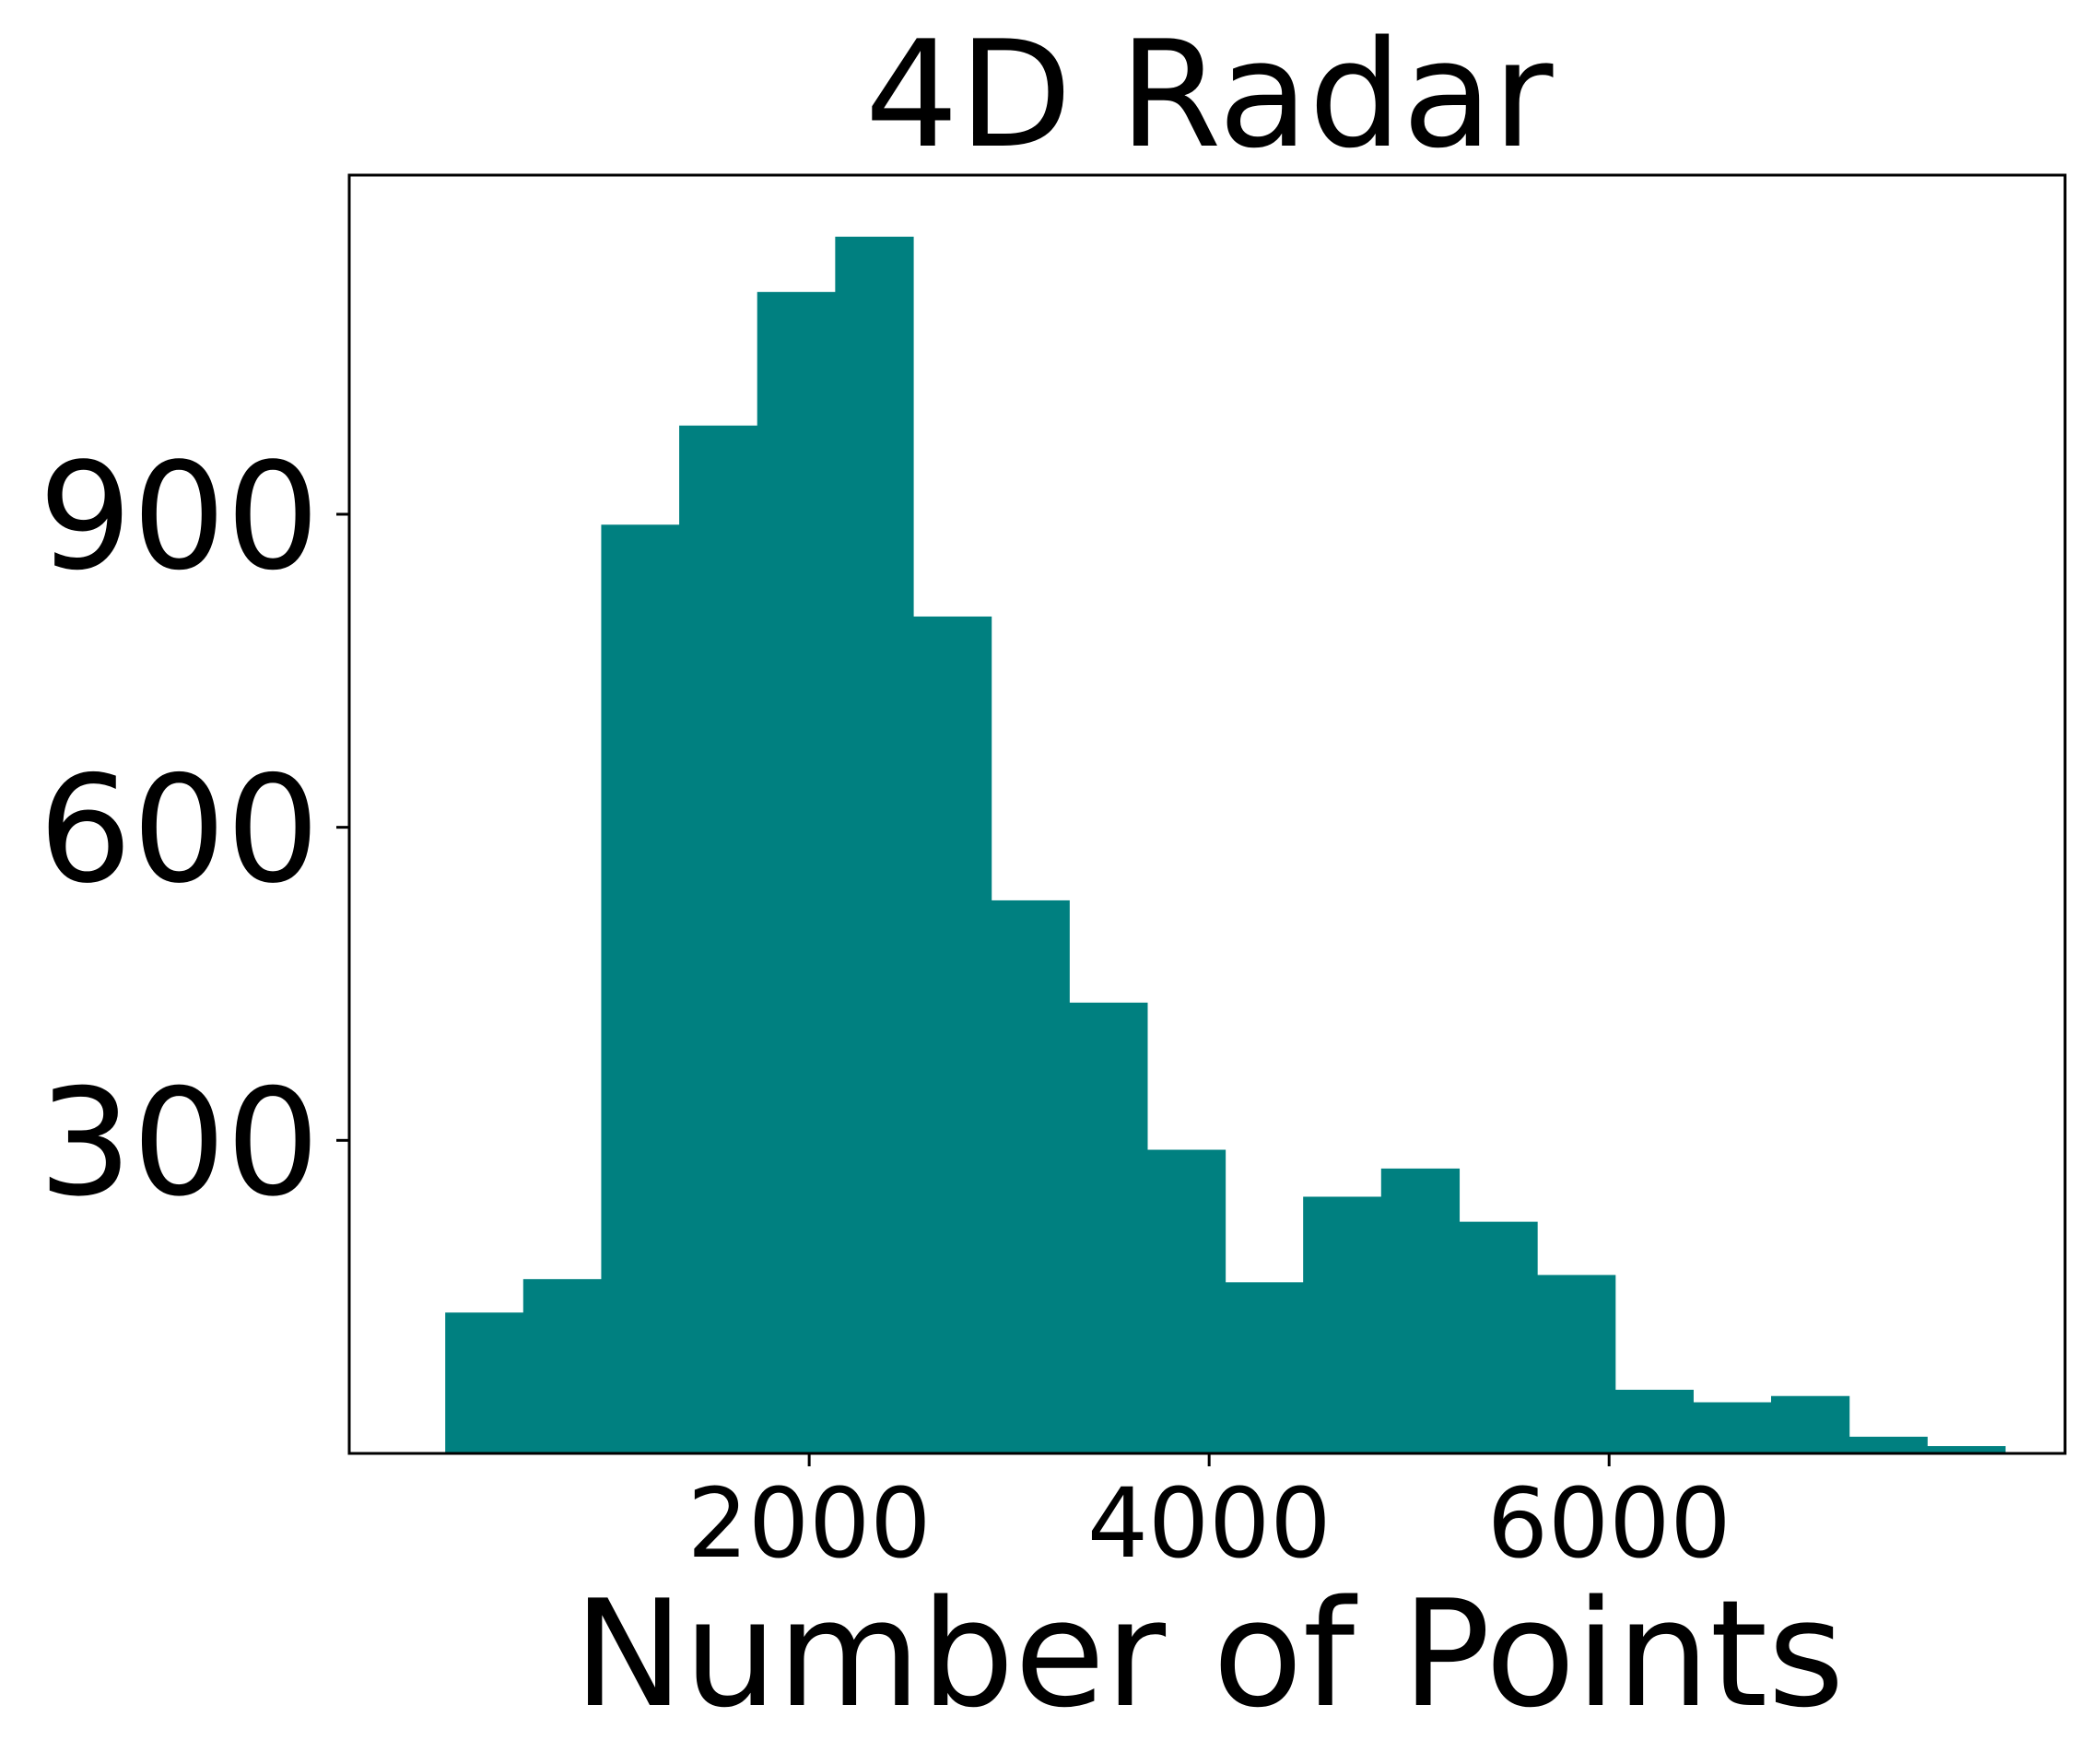 This screenshot has height=1764, width=2089. Describe the element at coordinates (179, 516) in the screenshot. I see `y-tick-label: 900` at that location.